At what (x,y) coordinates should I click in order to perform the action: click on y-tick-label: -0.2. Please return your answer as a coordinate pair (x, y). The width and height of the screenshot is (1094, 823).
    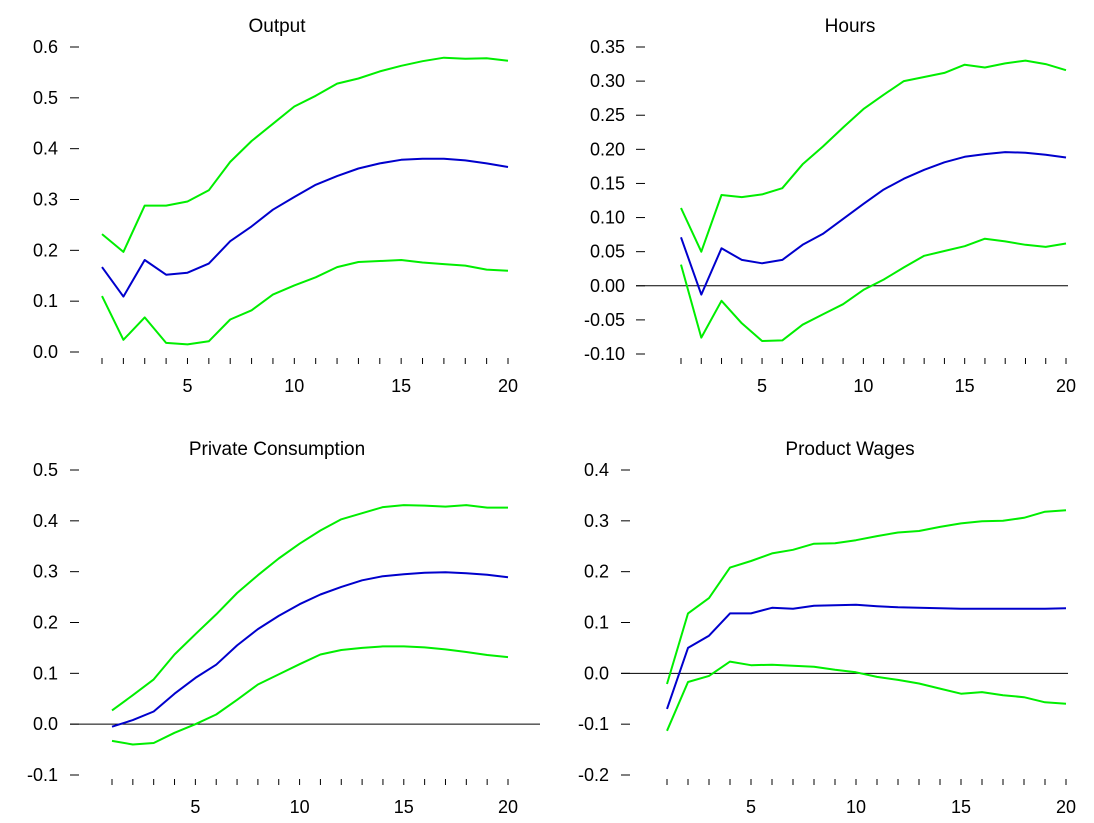
    Looking at the image, I should click on (593, 775).